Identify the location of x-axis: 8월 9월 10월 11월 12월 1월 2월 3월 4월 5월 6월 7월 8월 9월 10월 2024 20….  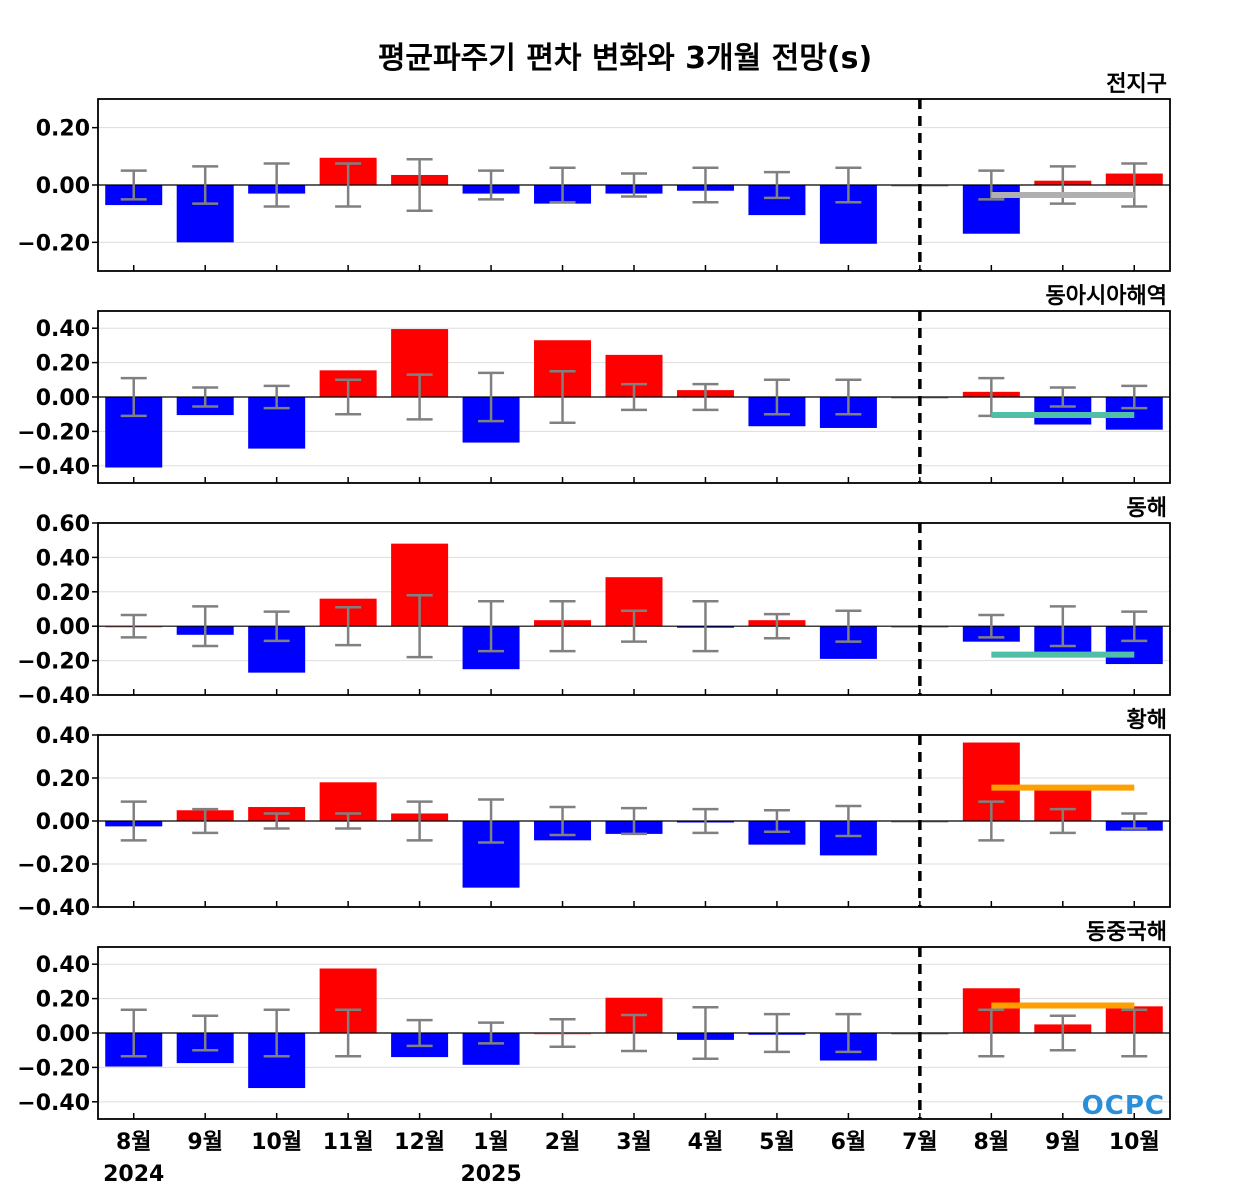
(631, 1158).